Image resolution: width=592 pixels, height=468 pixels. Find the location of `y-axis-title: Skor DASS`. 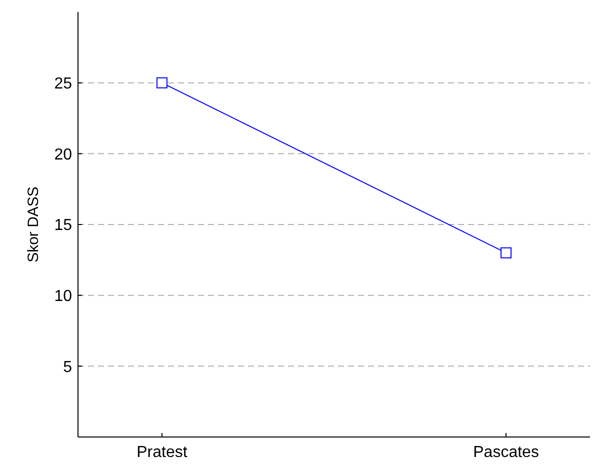

y-axis-title: Skor DASS is located at coordinates (33, 224).